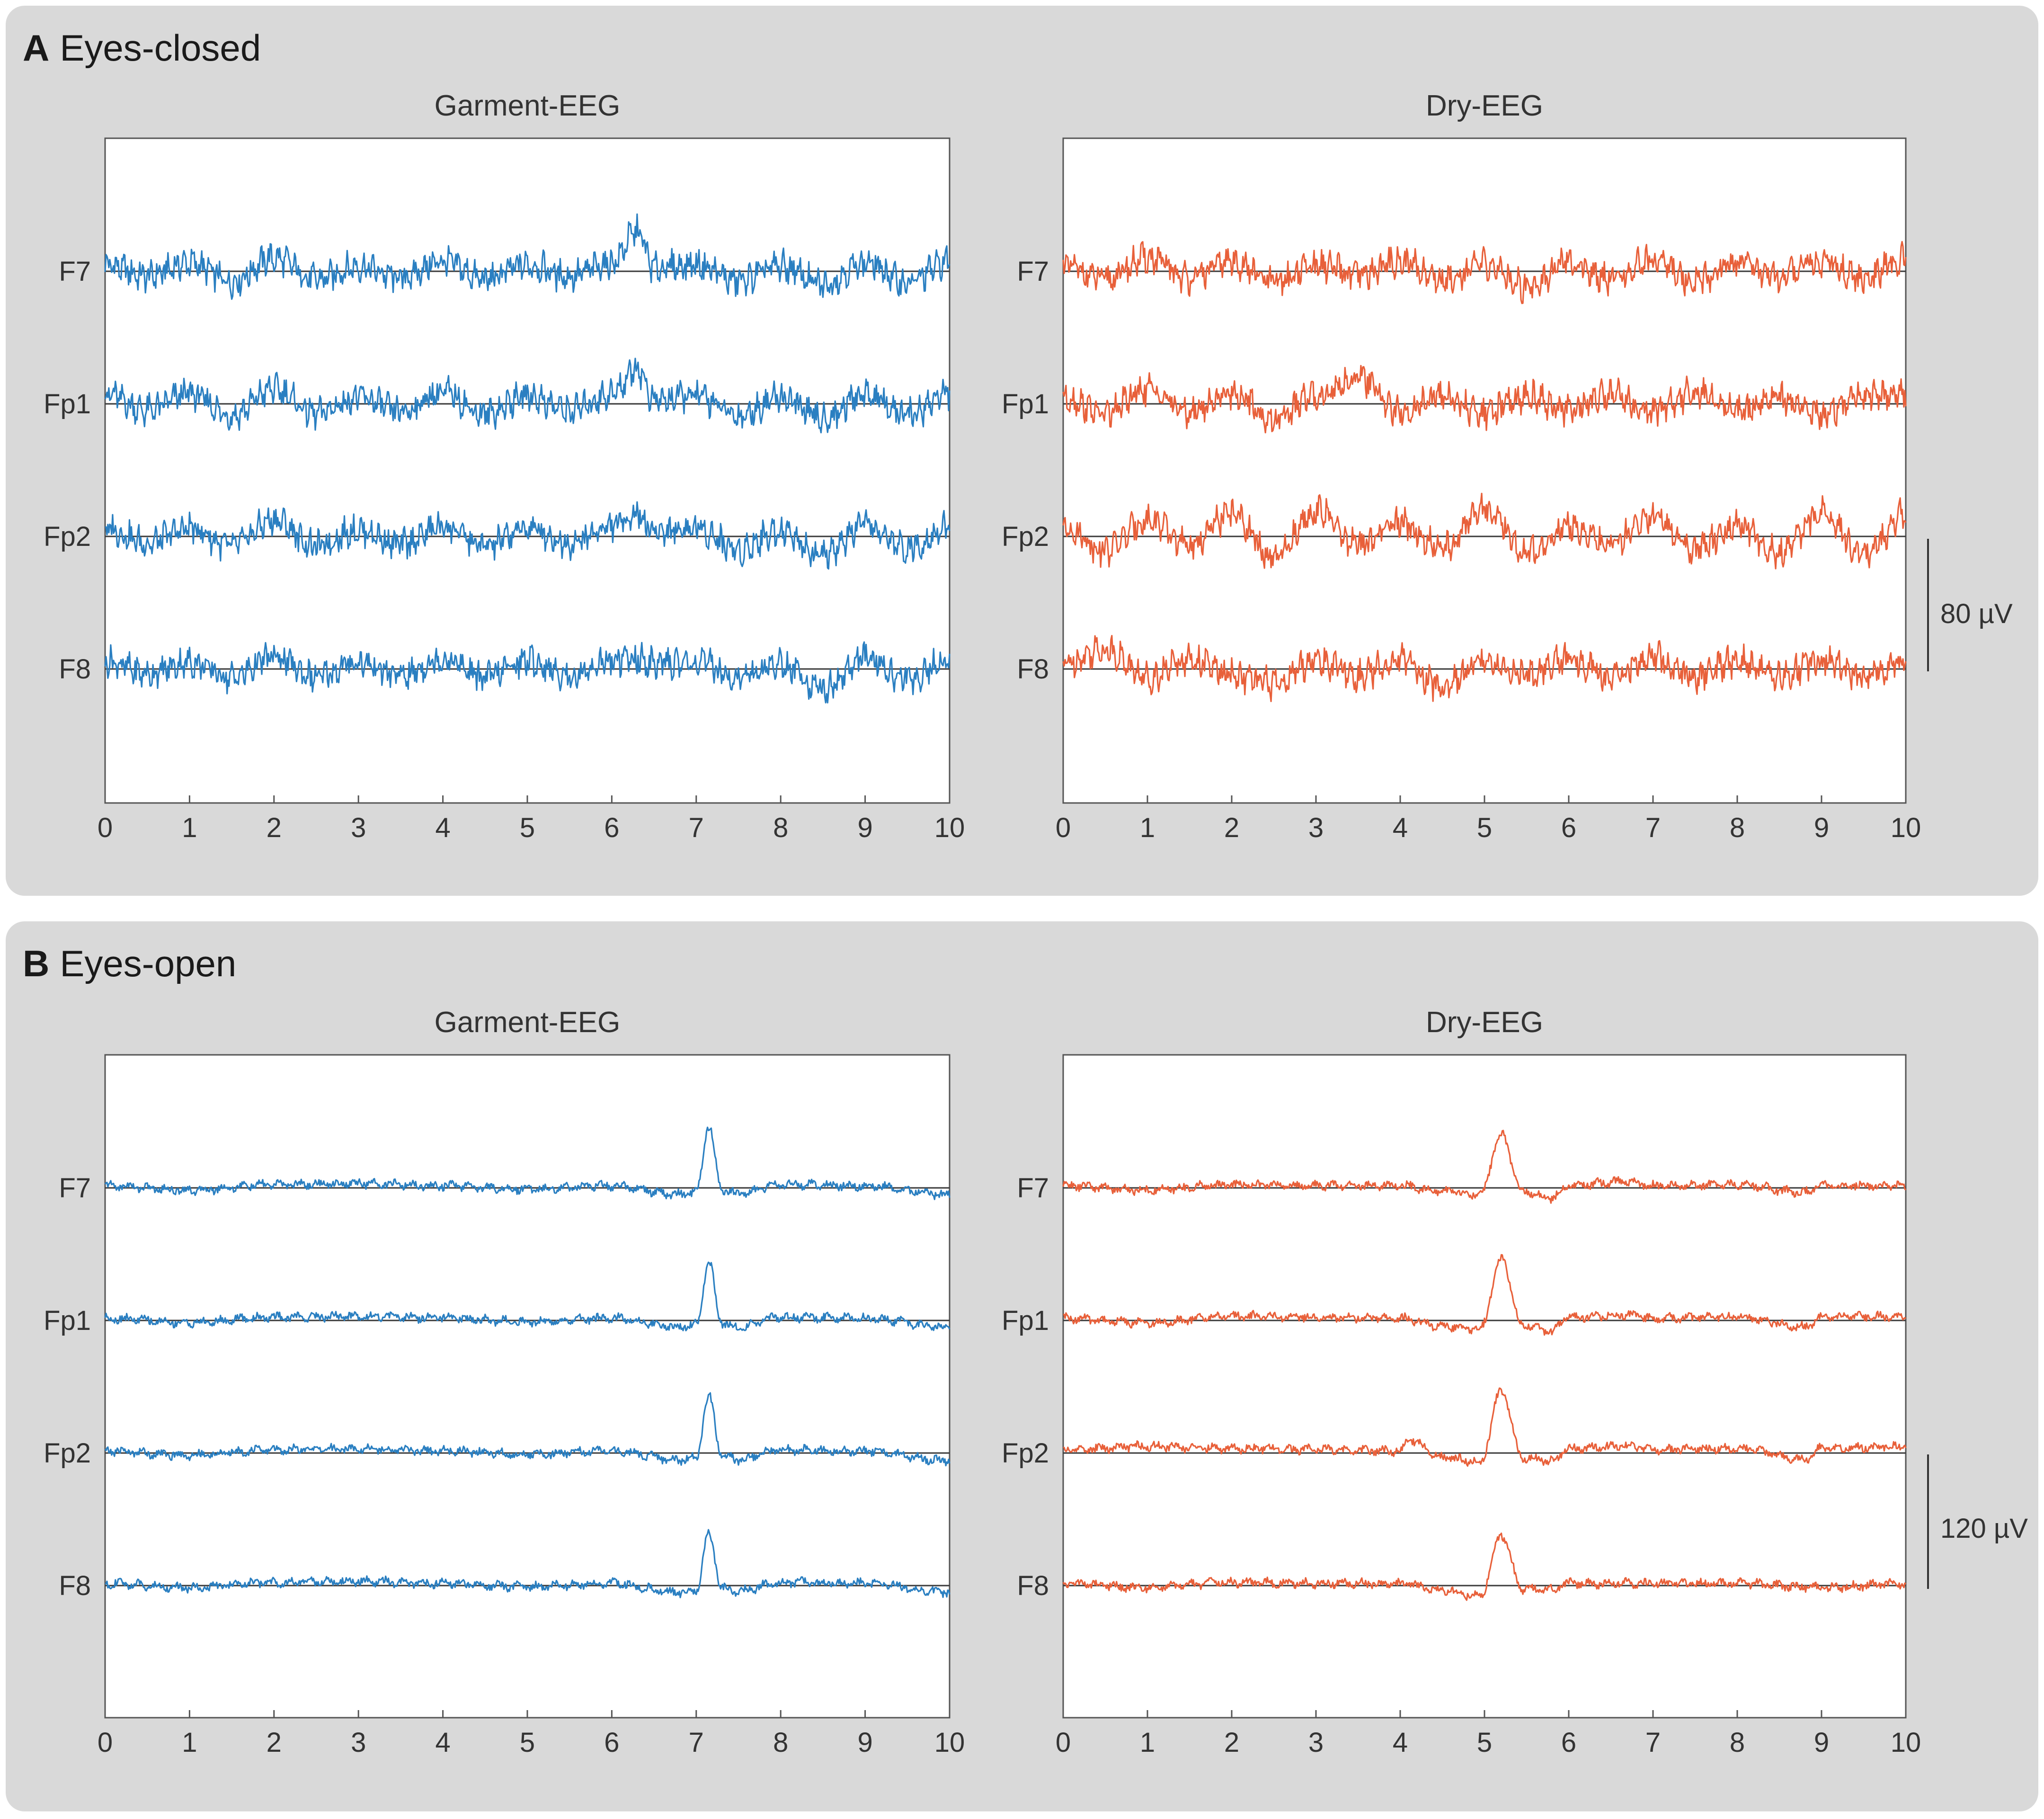 The image size is (2044, 1819). I want to click on panel-b-title: B Eyes-open, so click(129, 963).